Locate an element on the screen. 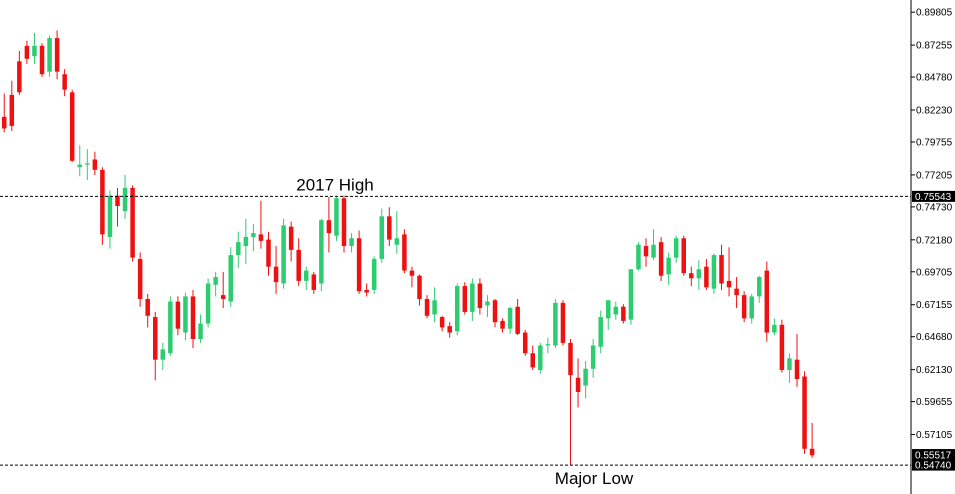 This screenshot has height=494, width=955. level-annotation: Major Low is located at coordinates (594, 478).